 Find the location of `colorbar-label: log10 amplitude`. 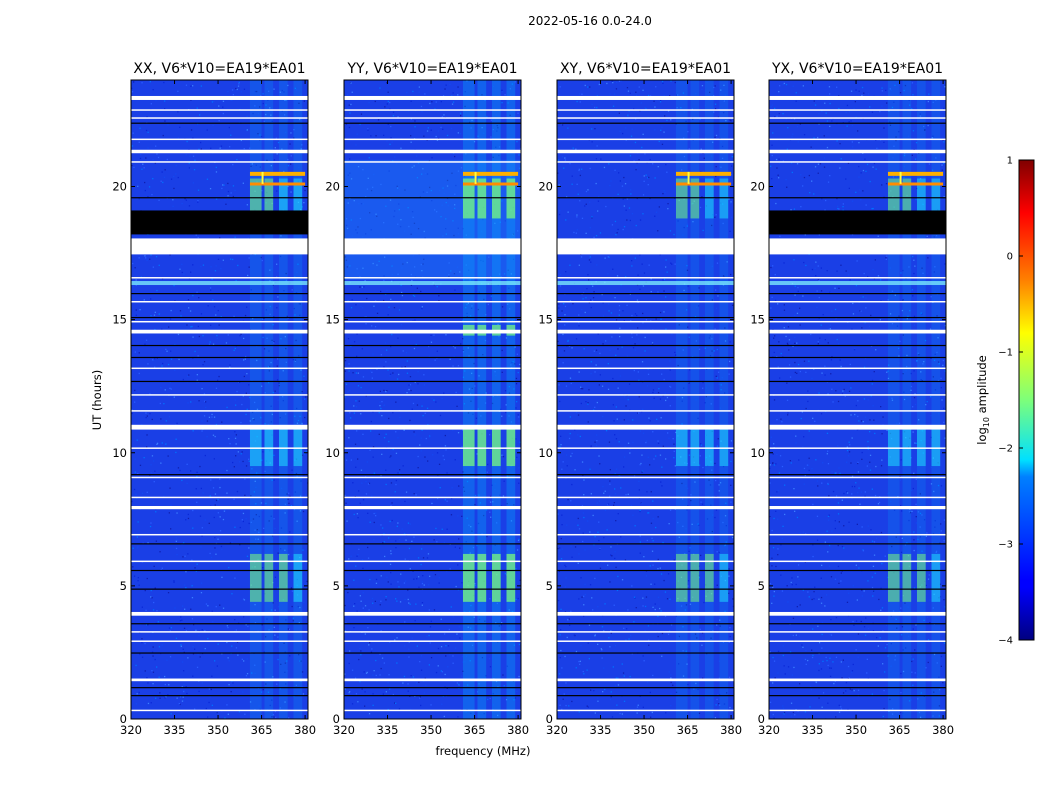

colorbar-label: log10 amplitude is located at coordinates (983, 400).